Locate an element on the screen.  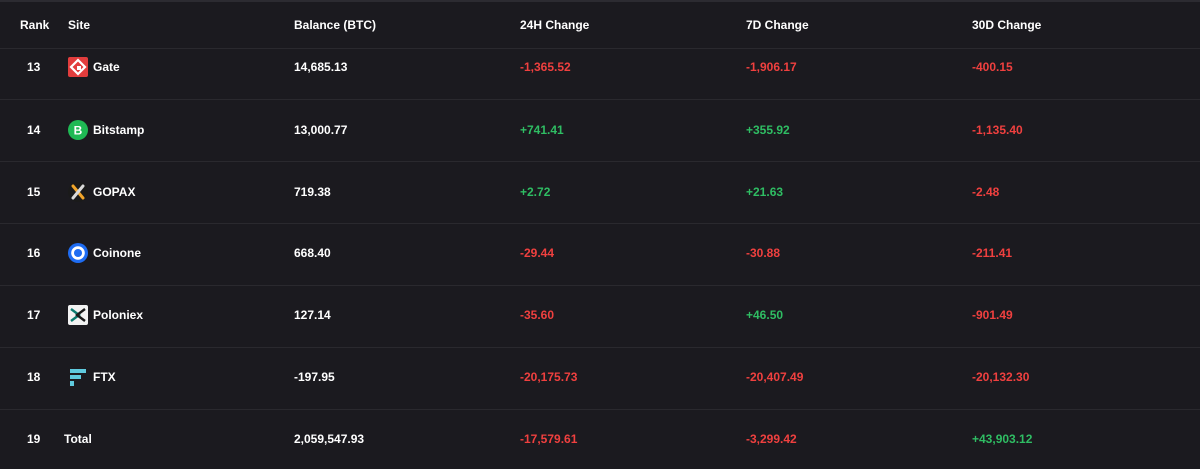
site-name: Coinone is located at coordinates (117, 253).